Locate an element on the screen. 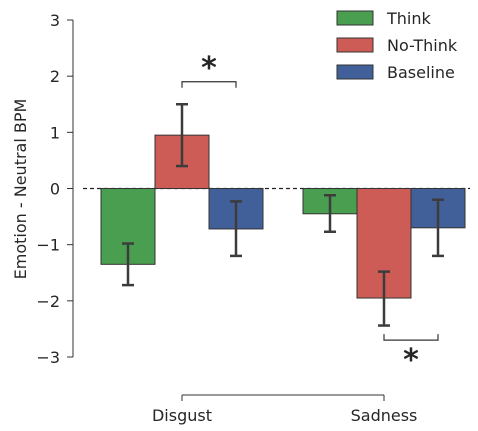 The height and width of the screenshot is (431, 478). y-tick-label: −3 is located at coordinates (48, 357).